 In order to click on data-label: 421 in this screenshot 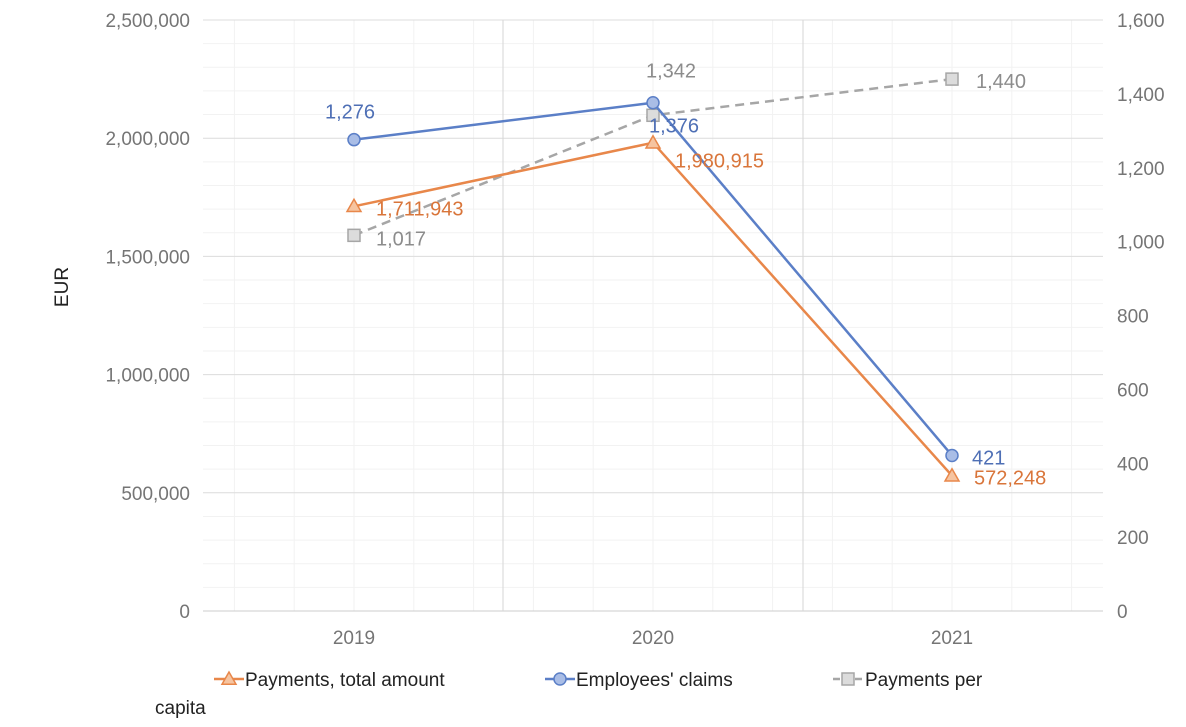, I will do `click(988, 458)`.